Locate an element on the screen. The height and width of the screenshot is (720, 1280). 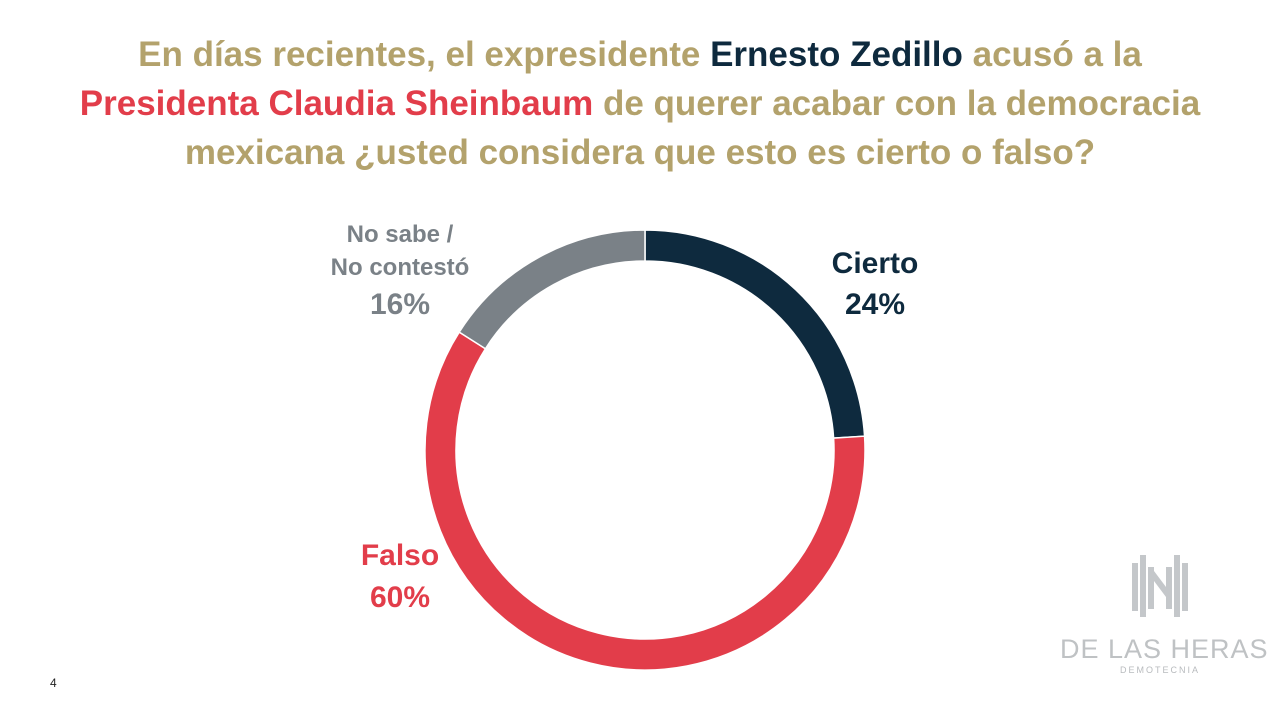
slice-label-nosabe: No sabe / No contestó 16% is located at coordinates (400, 272).